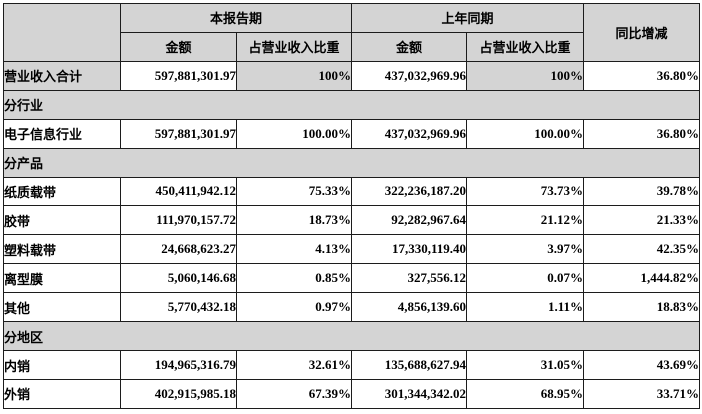 The width and height of the screenshot is (702, 414). What do you see at coordinates (178, 394) in the screenshot?
I see `current-amount-cell: 402,915,985.18` at bounding box center [178, 394].